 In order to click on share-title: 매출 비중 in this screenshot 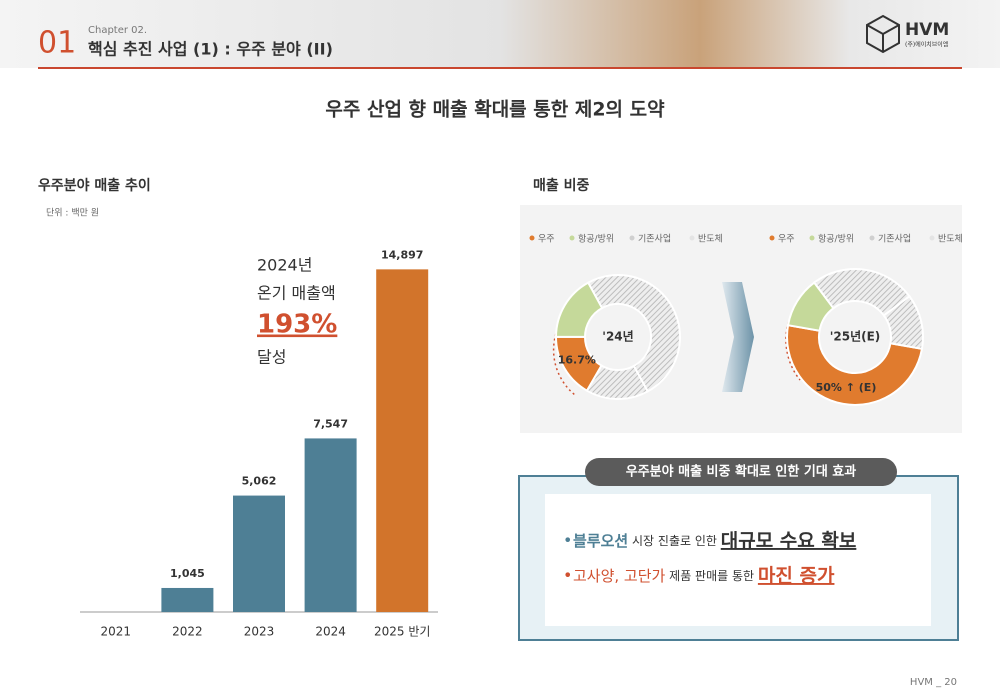, I will do `click(561, 185)`.